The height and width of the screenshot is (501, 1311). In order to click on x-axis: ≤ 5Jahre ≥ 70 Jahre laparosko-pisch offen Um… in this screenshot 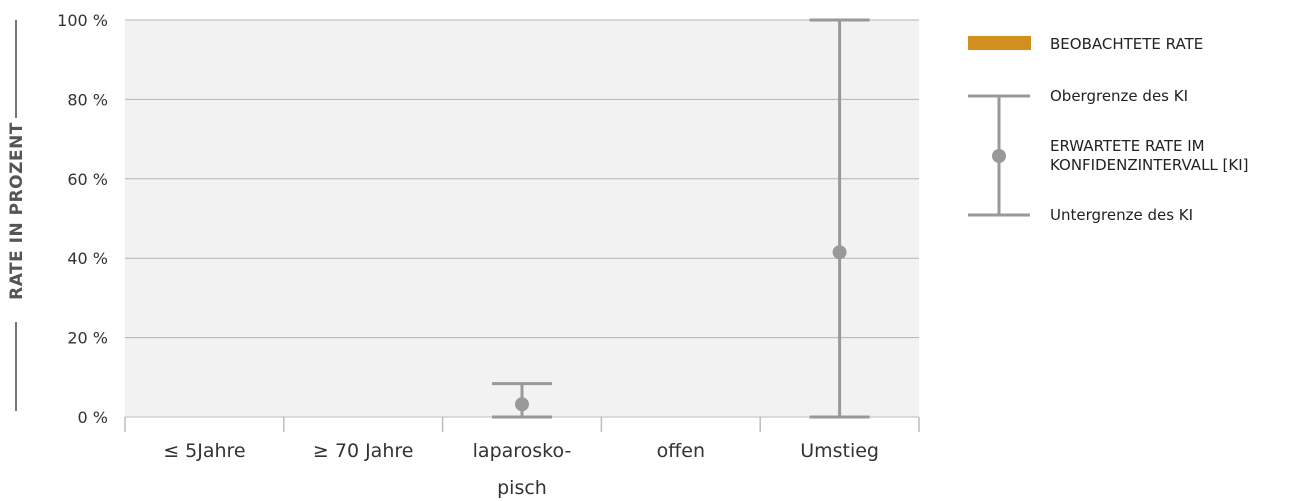, I will do `click(522, 457)`.